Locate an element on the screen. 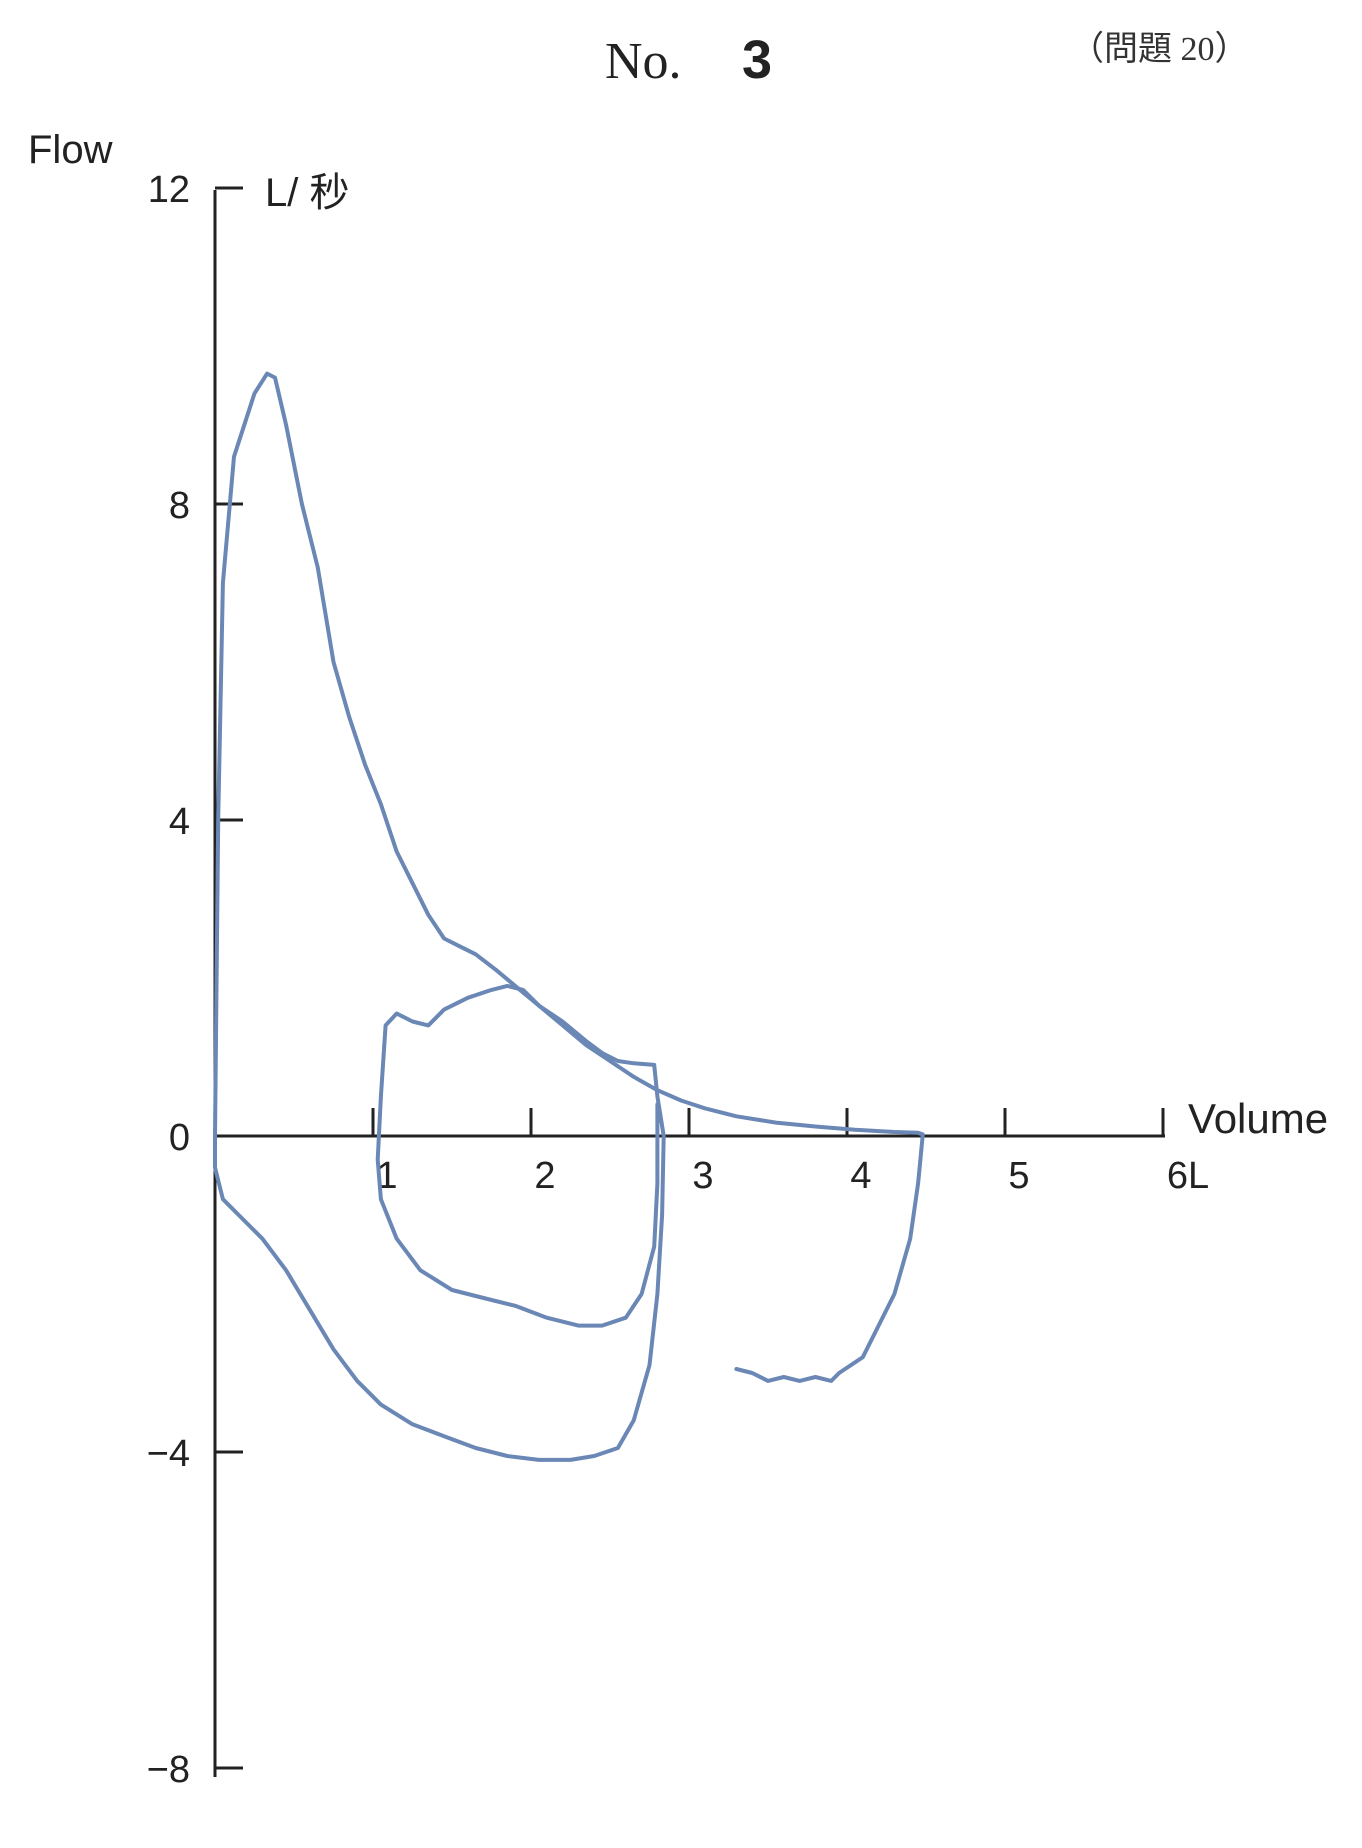 The image size is (1362, 1848). y-tick-label: 0 is located at coordinates (179, 1138).